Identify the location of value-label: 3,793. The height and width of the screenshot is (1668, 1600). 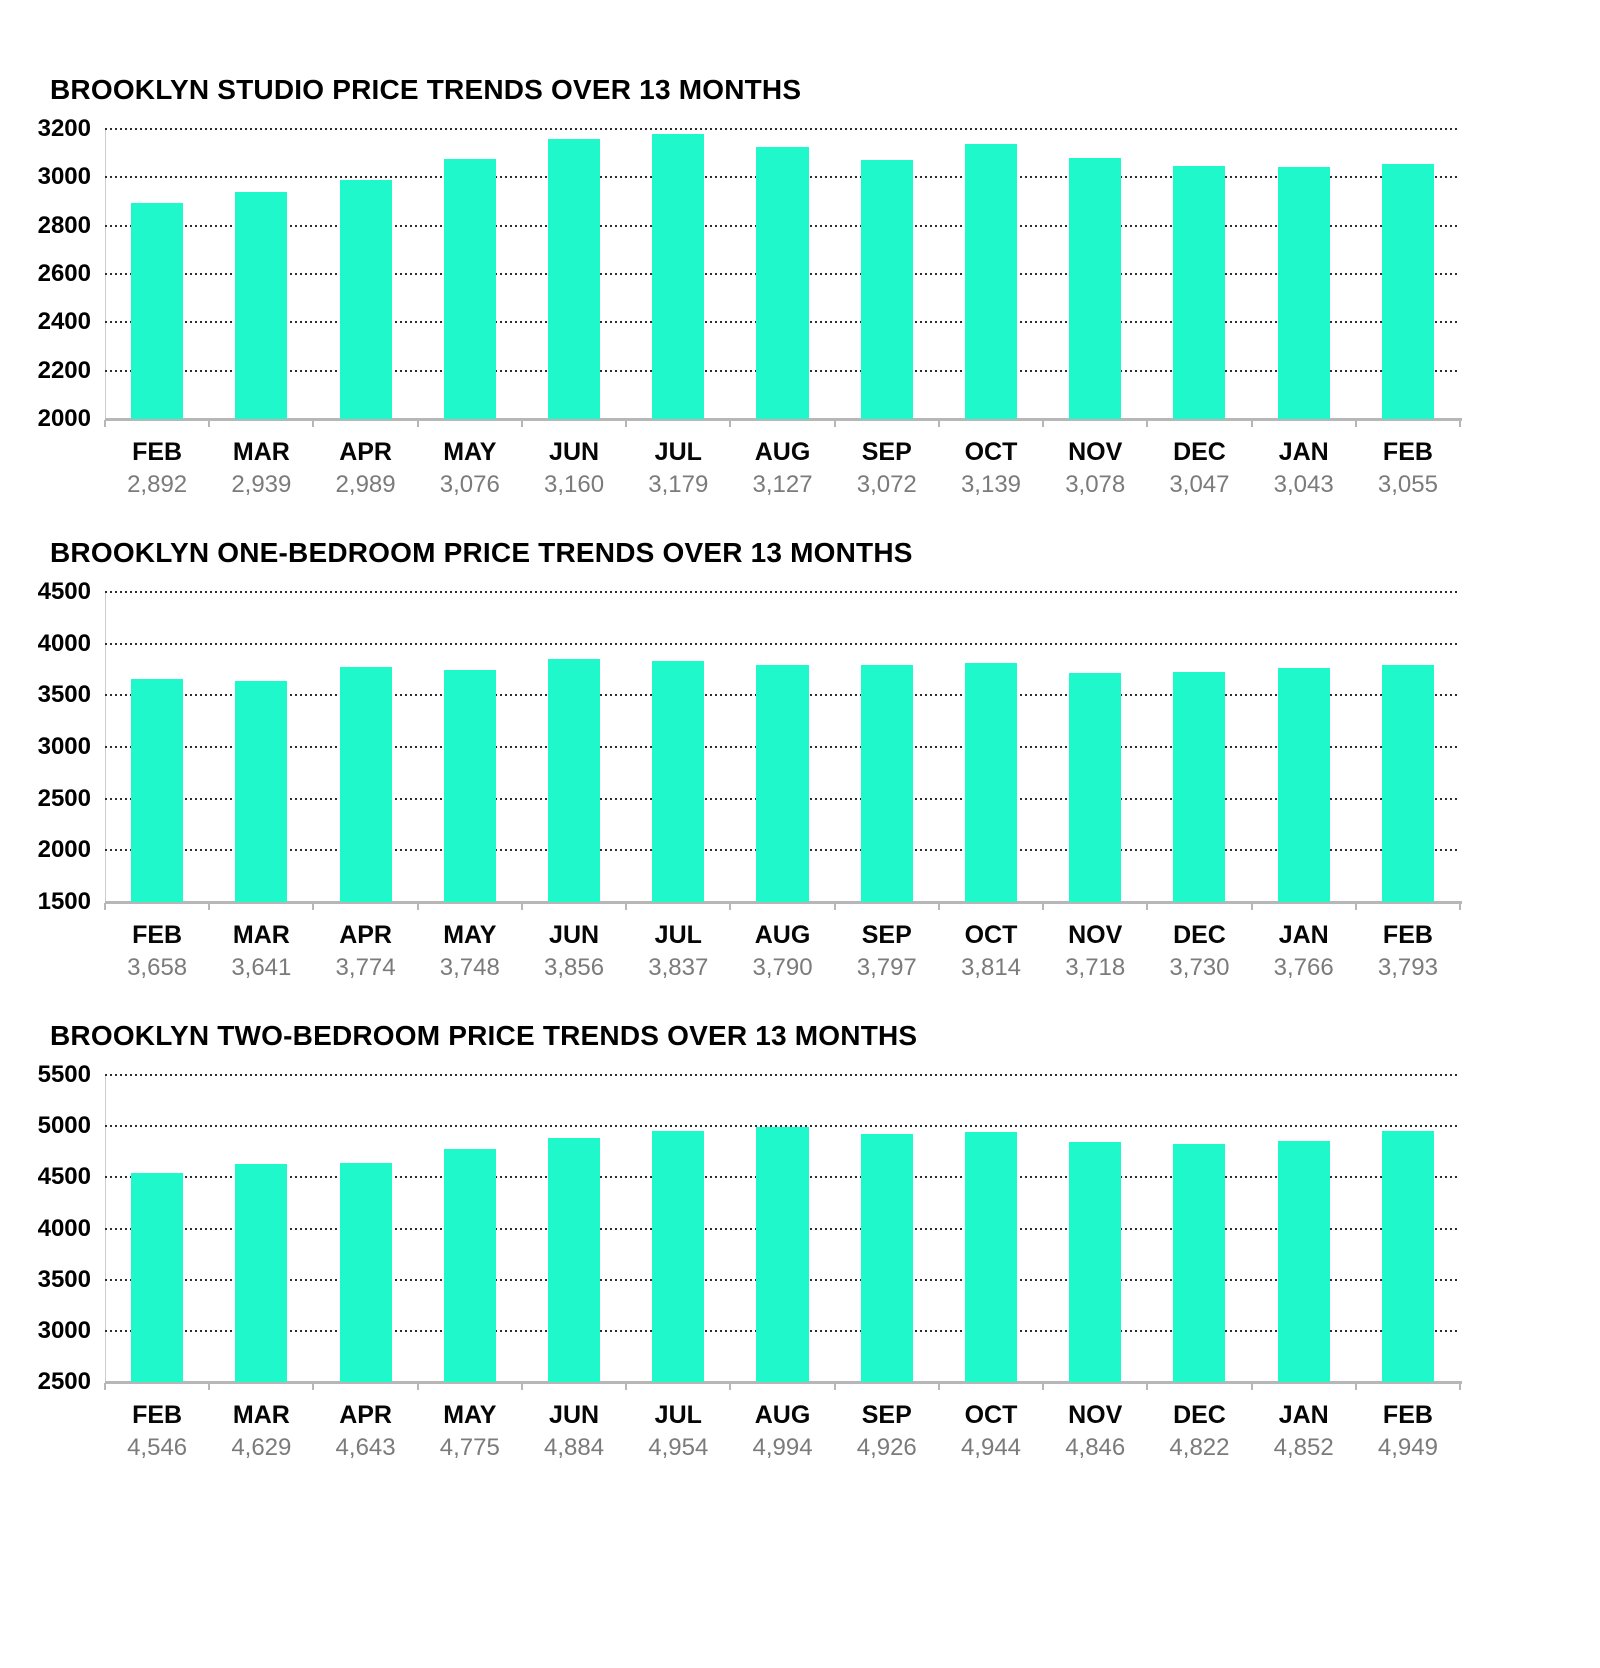
(1407, 967).